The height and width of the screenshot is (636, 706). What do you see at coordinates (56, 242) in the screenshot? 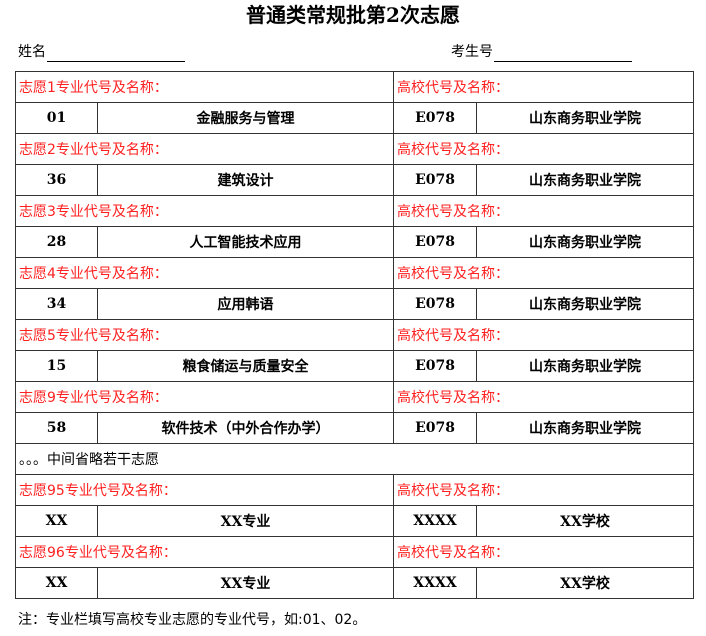
I see `major-code: 28` at bounding box center [56, 242].